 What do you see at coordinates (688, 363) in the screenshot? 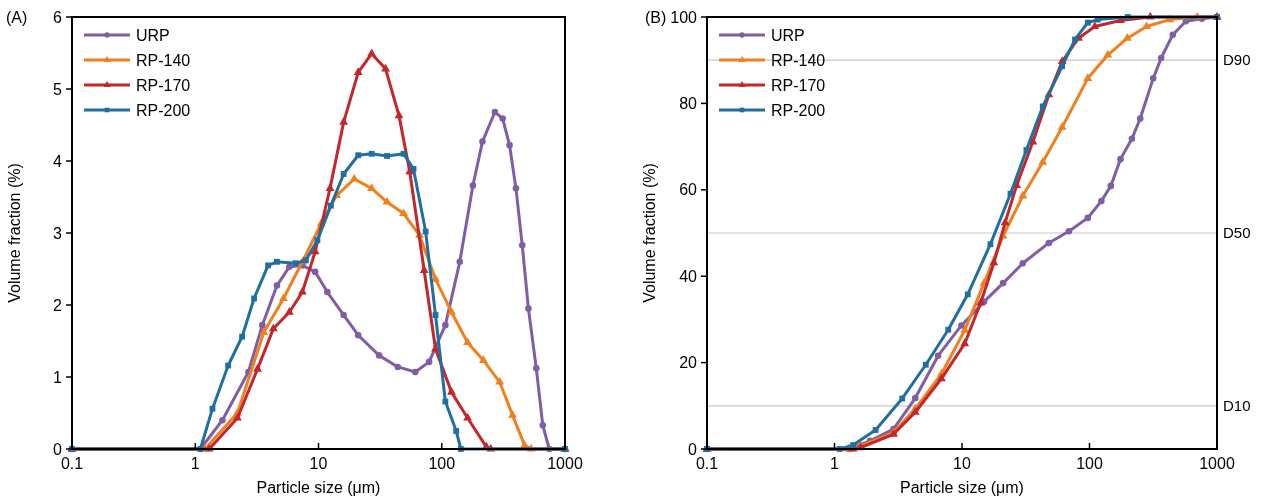
I see `y-tick-label: 20` at bounding box center [688, 363].